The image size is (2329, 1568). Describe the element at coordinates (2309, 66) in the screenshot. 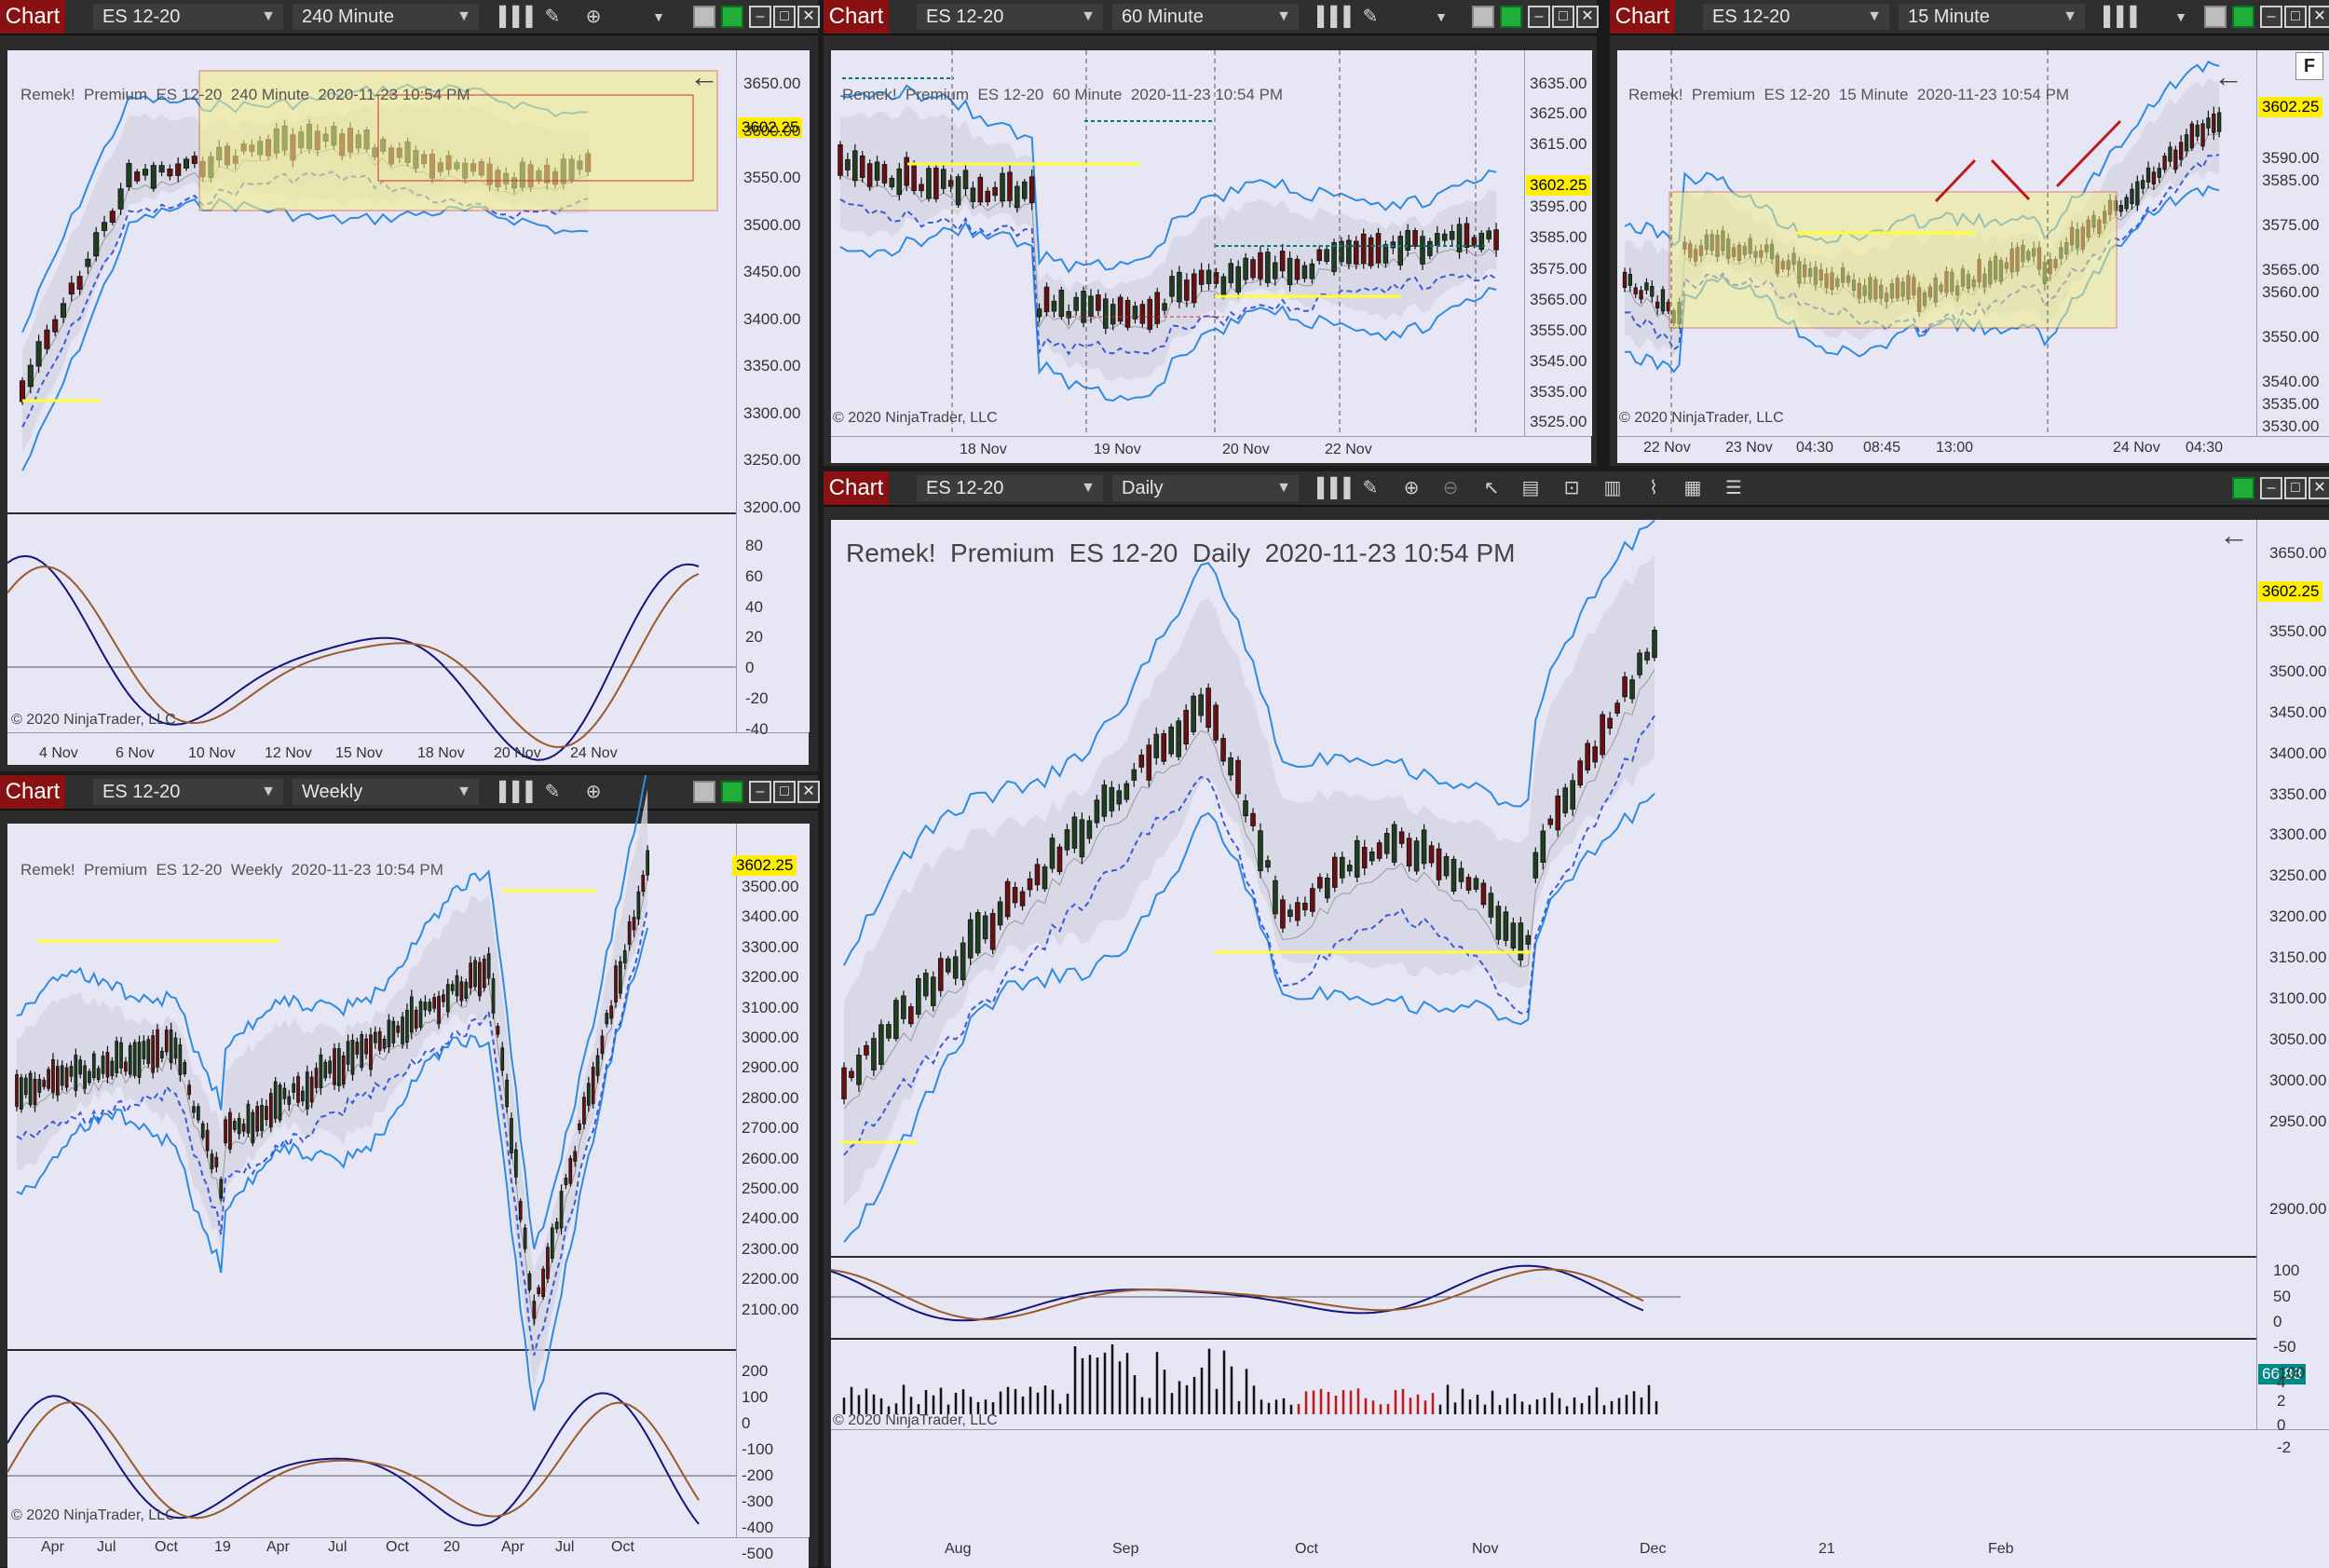

I see `f-button: F` at that location.